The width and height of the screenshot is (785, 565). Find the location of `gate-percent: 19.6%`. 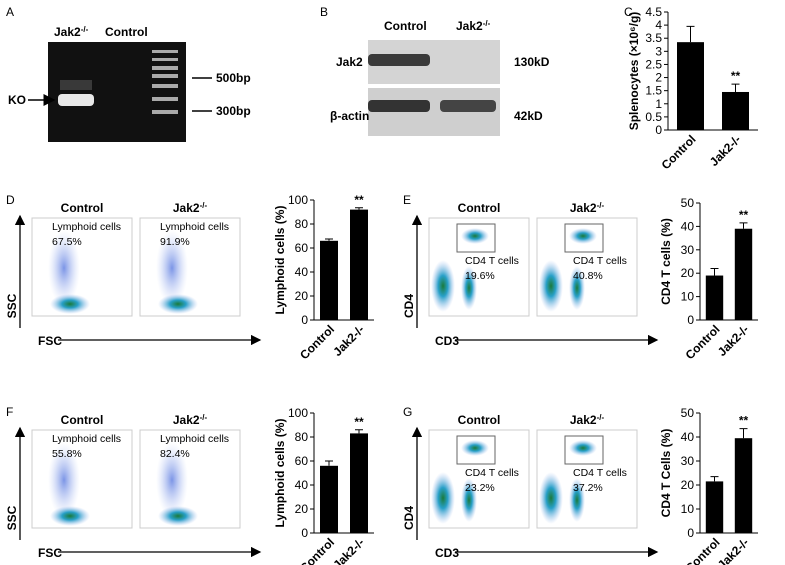

gate-percent: 19.6% is located at coordinates (480, 276).